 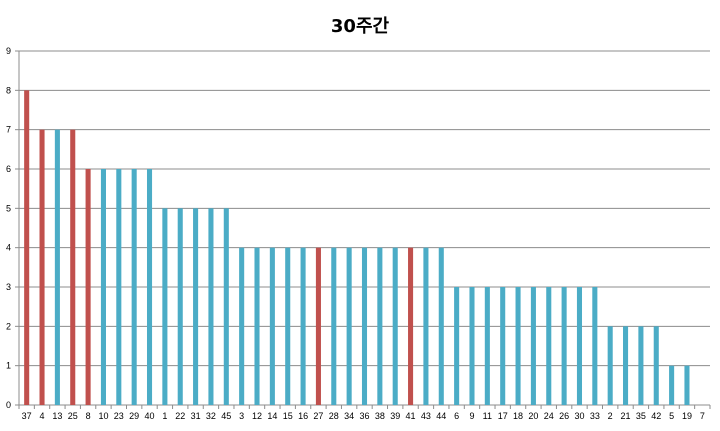 What do you see at coordinates (656, 416) in the screenshot?
I see `x-tick-label: 42` at bounding box center [656, 416].